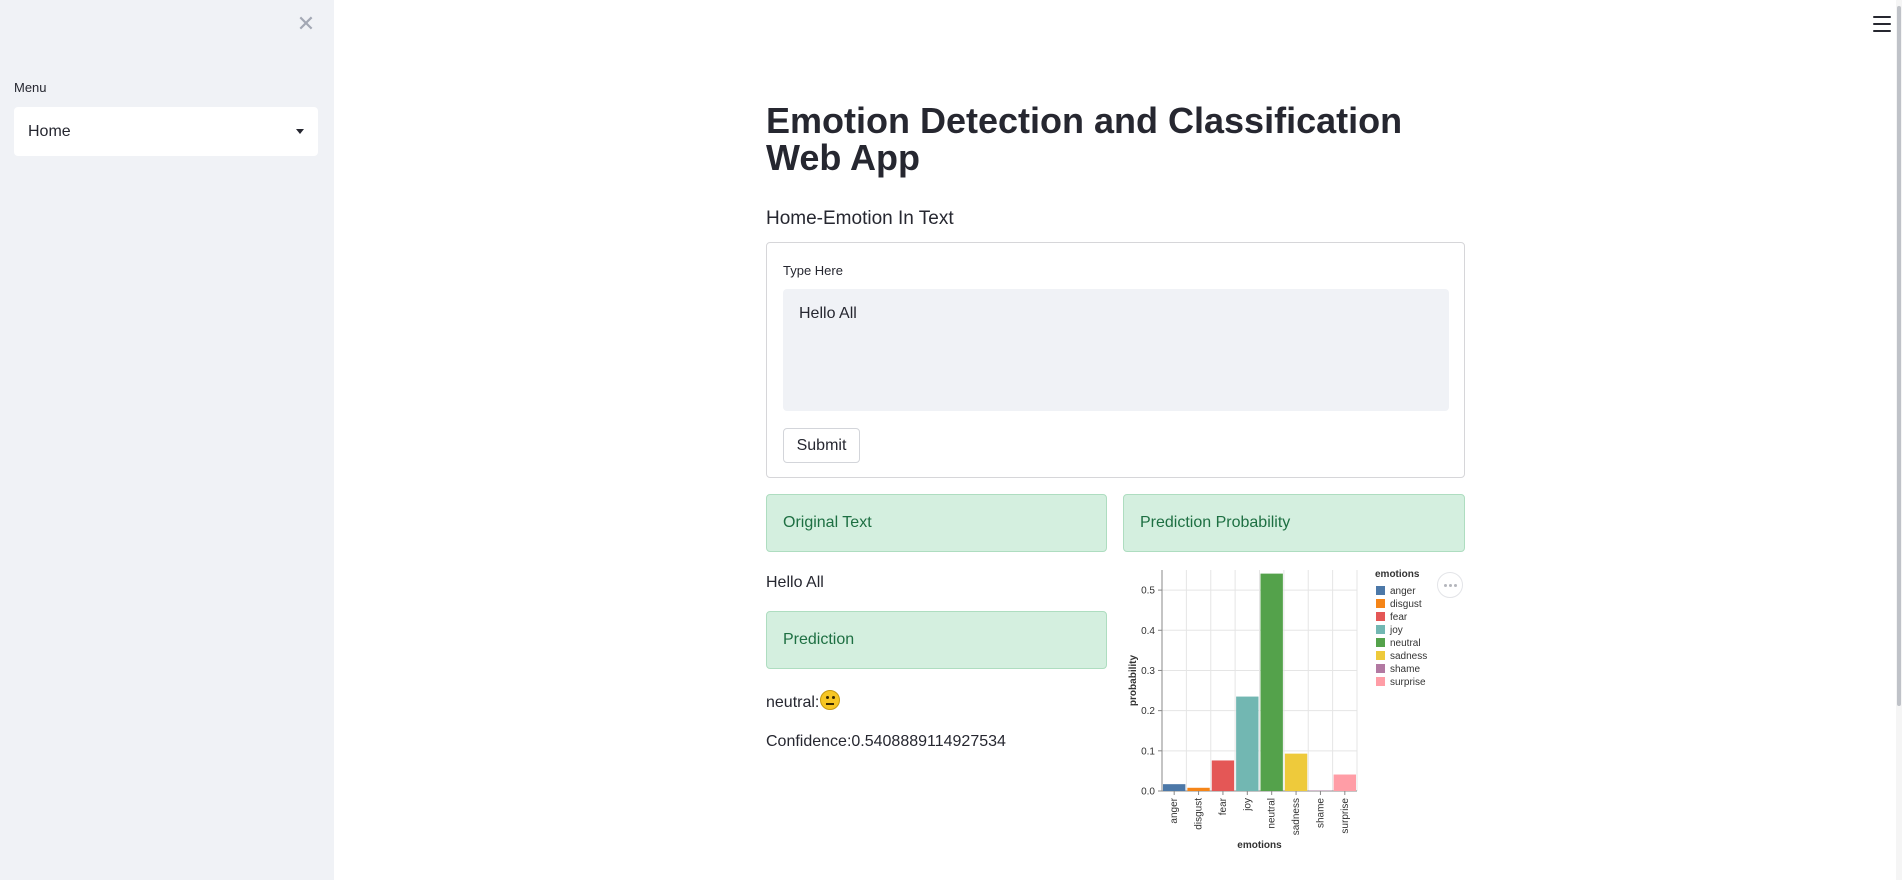 Image resolution: width=1902 pixels, height=880 pixels. What do you see at coordinates (1296, 816) in the screenshot?
I see `x-tick-label: sadness` at bounding box center [1296, 816].